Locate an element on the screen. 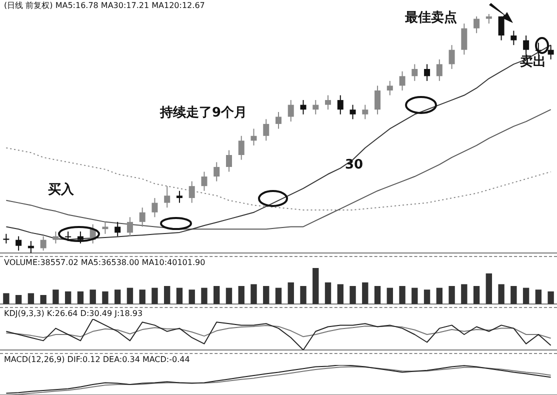 The image size is (557, 395). chart-title: (日线 前复权) MA5:16.78 MA30:17.21 MA120:12.67 is located at coordinates (104, 5).